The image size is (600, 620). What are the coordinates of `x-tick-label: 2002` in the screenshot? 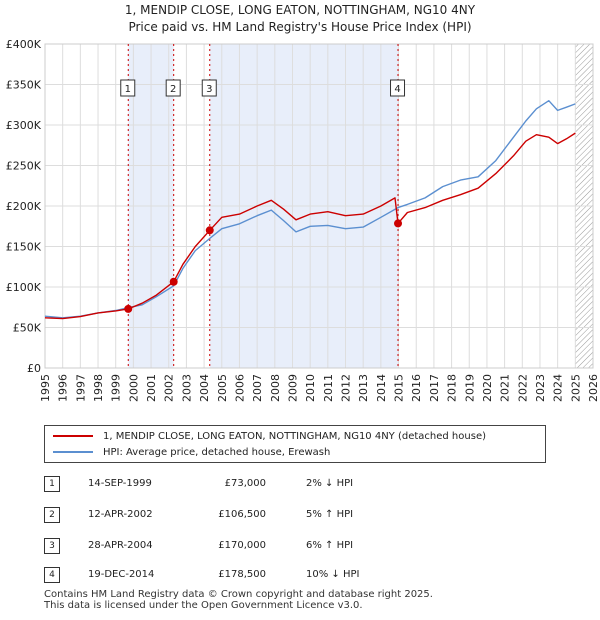 It's located at (169, 388).